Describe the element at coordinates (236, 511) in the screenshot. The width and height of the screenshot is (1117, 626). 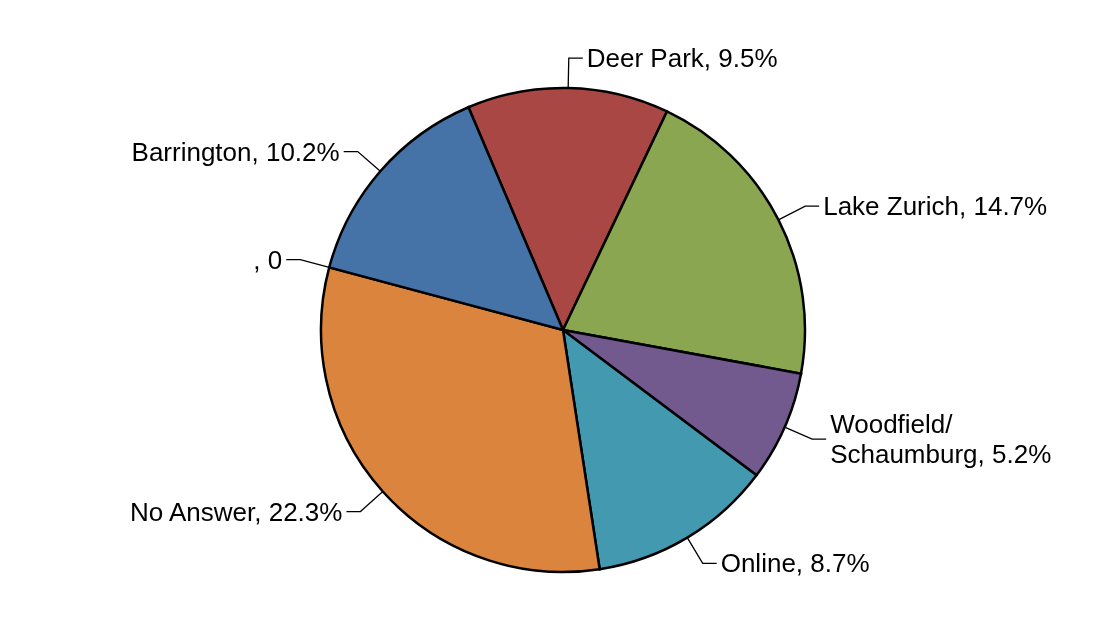
I see `slice-label: No Answer, 22.3%` at that location.